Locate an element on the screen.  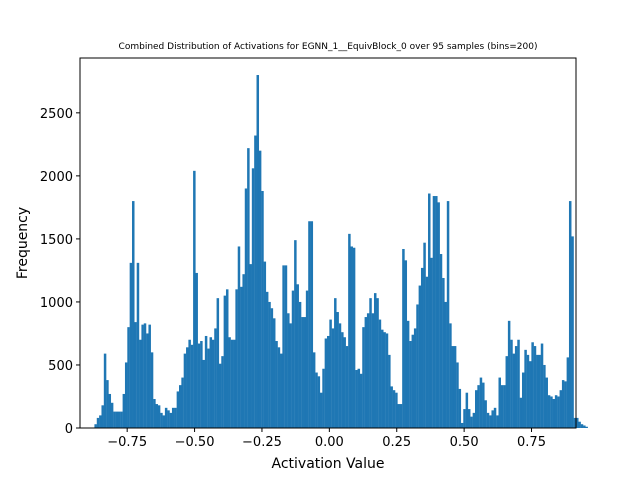
x-tick-label: 0.75 is located at coordinates (531, 442).